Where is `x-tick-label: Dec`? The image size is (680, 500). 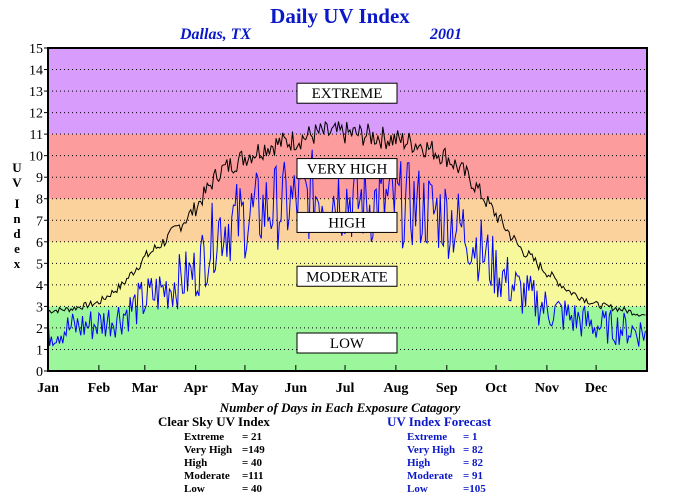 x-tick-label: Dec is located at coordinates (596, 388).